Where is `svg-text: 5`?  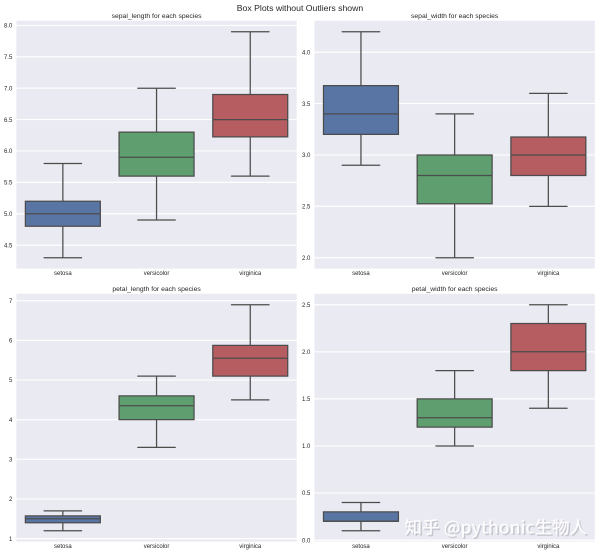
svg-text: 5 is located at coordinates (11, 381).